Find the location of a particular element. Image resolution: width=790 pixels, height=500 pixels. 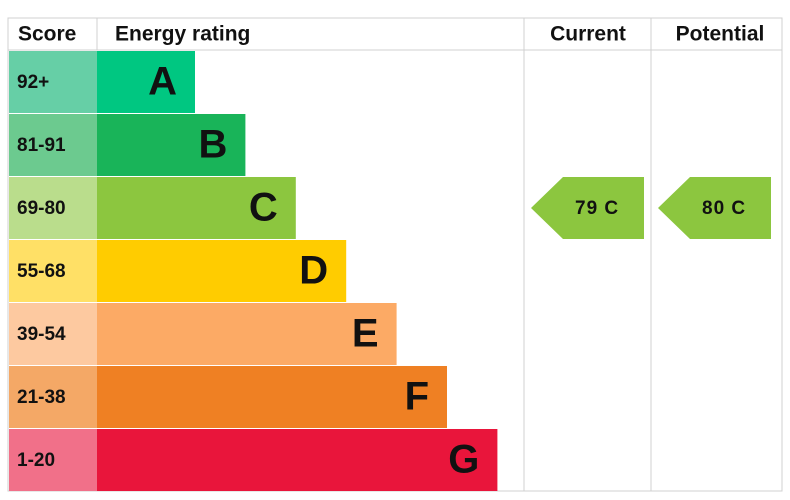

rating-letter: F is located at coordinates (417, 397).